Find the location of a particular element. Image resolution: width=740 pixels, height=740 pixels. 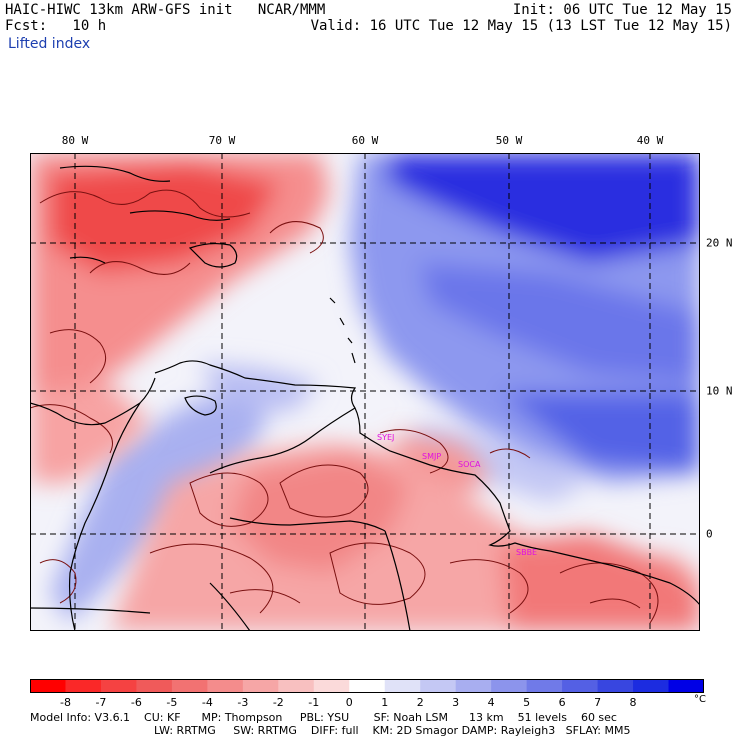

header-model-title: HAIC-HIWC 13km ARW-GFS init NCAR/MMM is located at coordinates (165, 10).